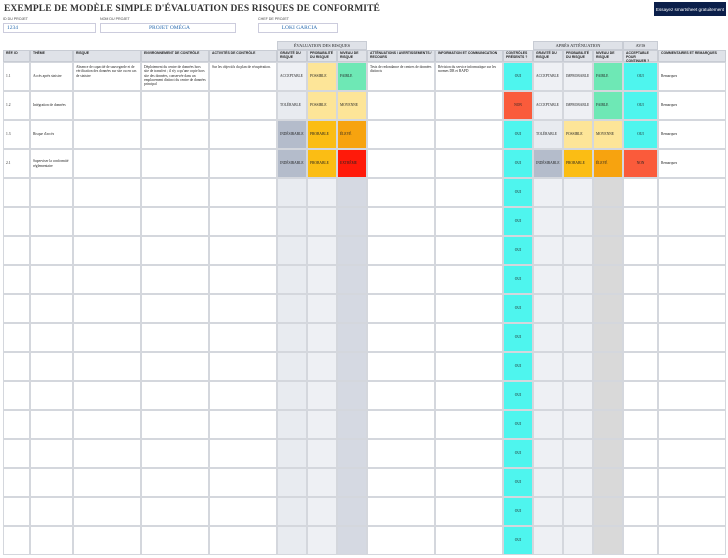 Image resolution: width=728 pixels, height=558 pixels. I want to click on cell: ACCEPTABLE, so click(548, 76).